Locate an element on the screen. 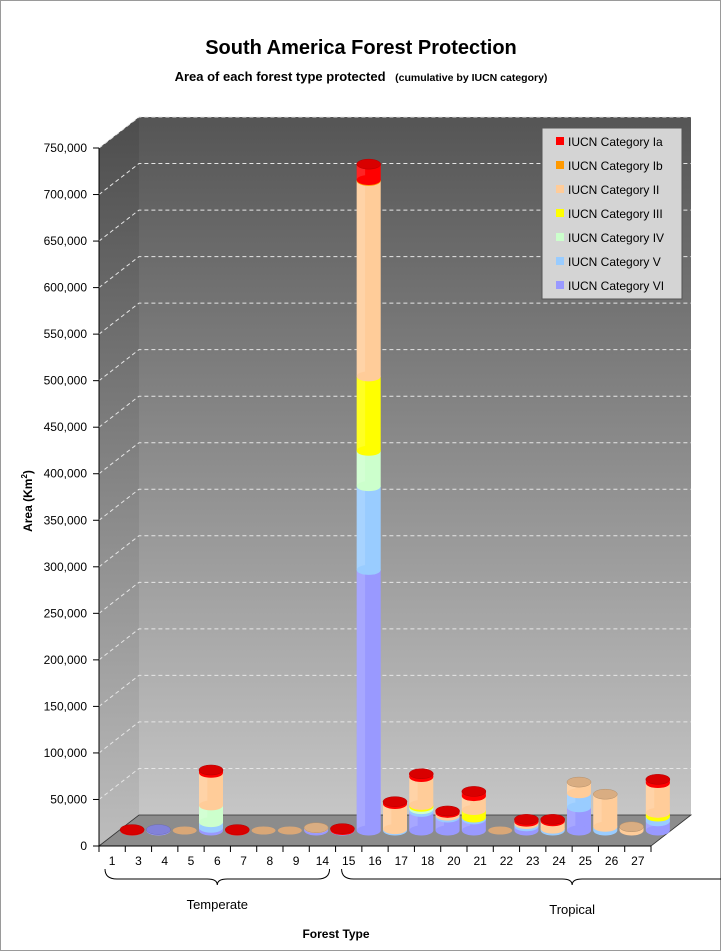 This screenshot has height=952, width=721. x-tick-label: 3 is located at coordinates (138, 861).